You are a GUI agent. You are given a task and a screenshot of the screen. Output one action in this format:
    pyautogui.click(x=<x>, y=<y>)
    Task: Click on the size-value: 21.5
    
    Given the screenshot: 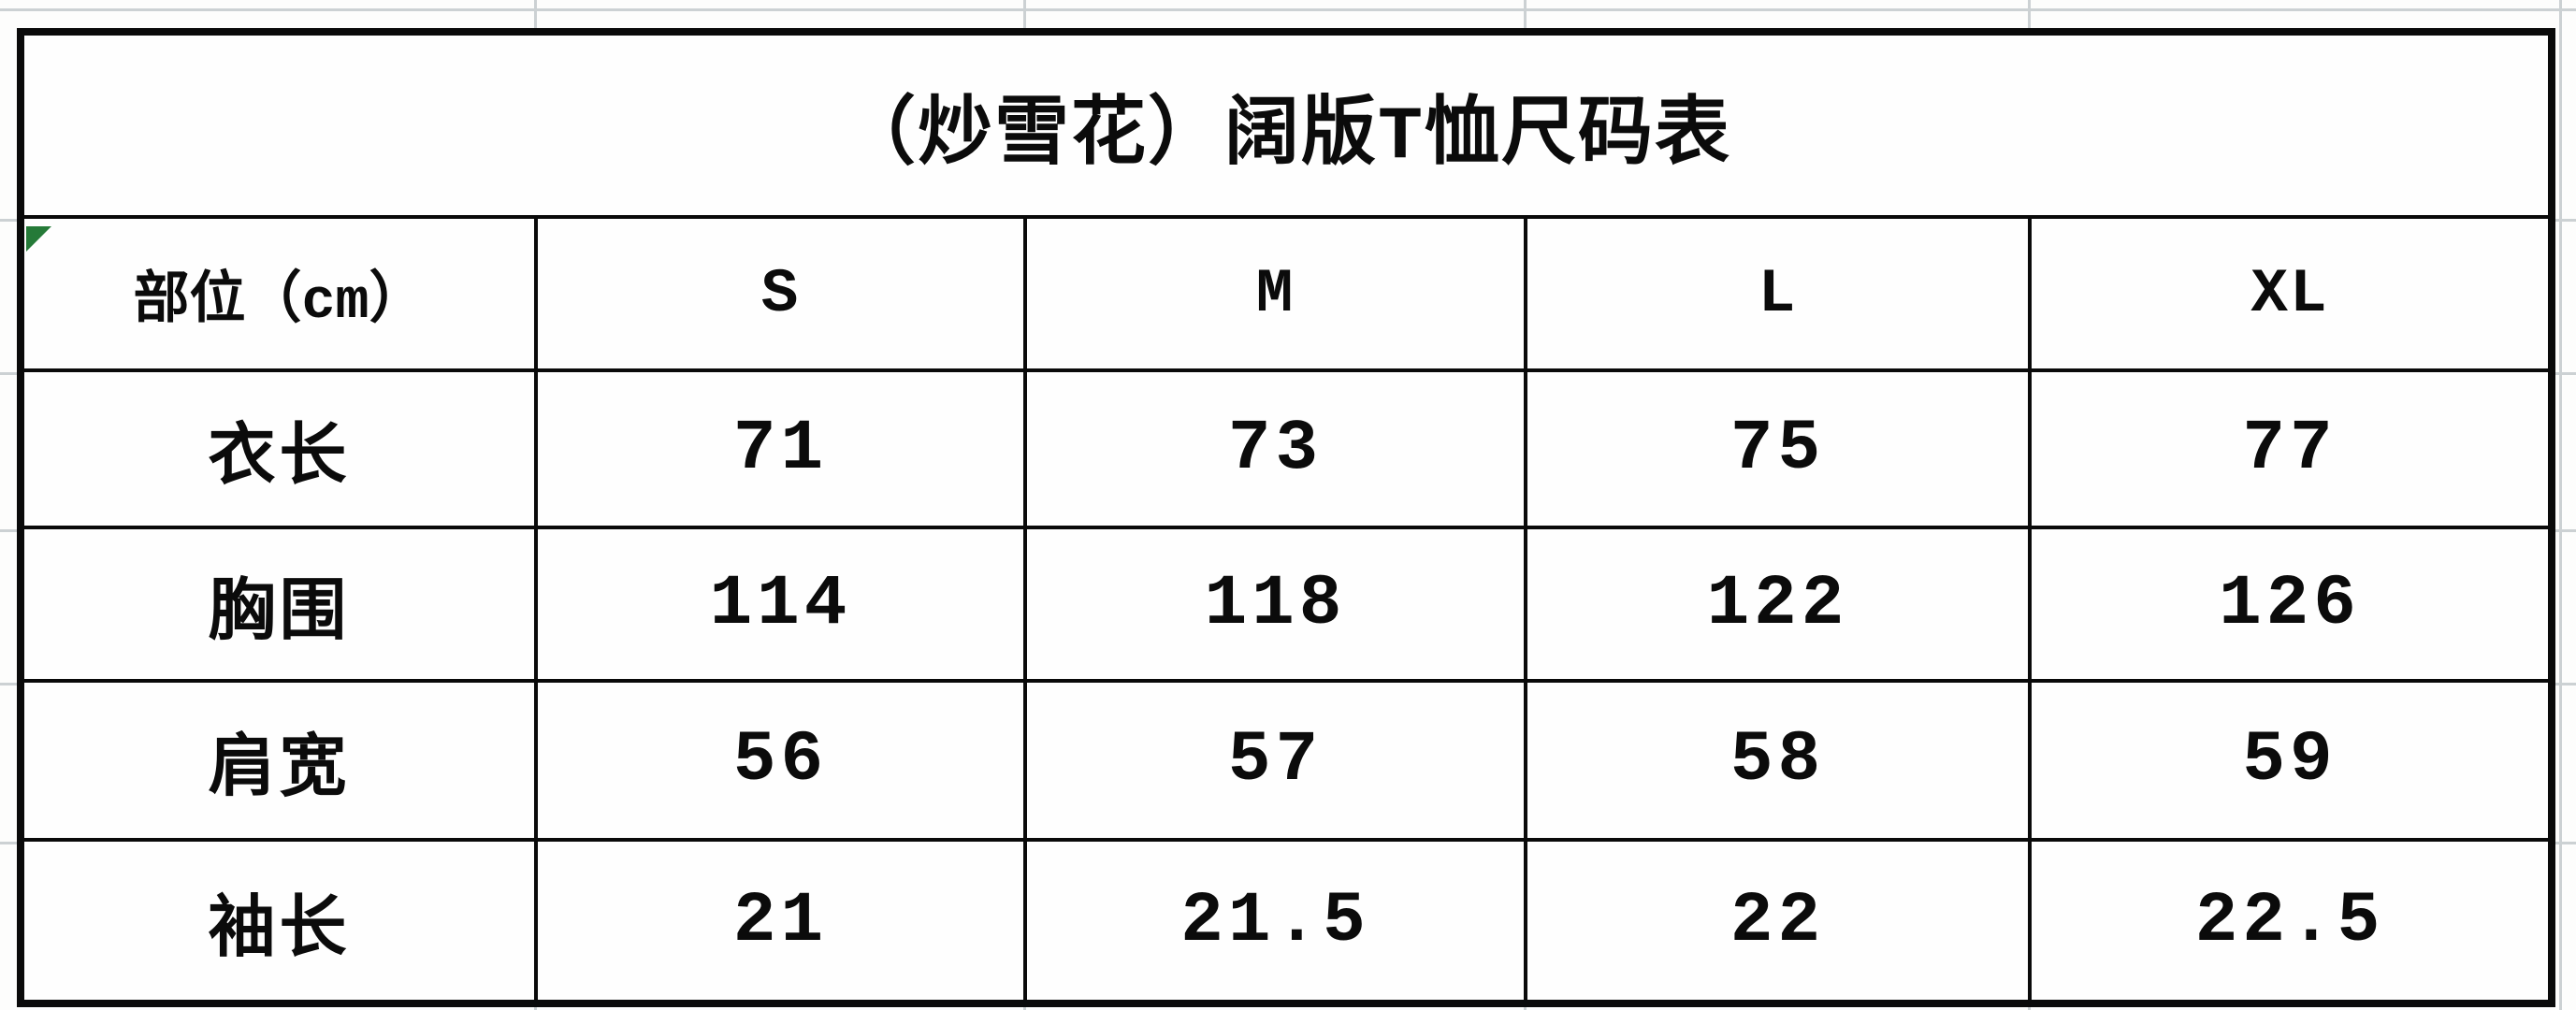 What is the action you would take?
    pyautogui.click(x=1275, y=921)
    